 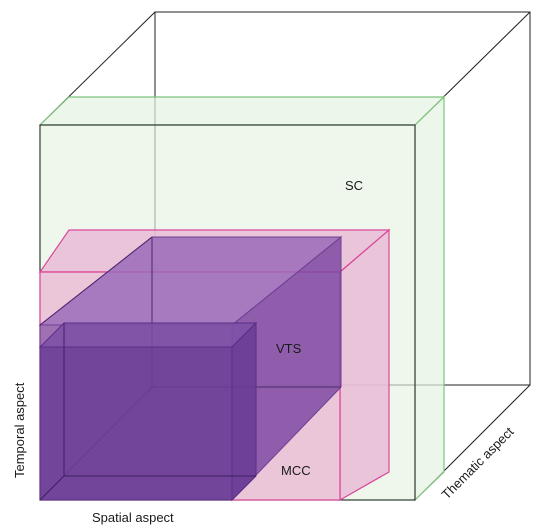 I want to click on inner-box-top-face, so click(x=148, y=335).